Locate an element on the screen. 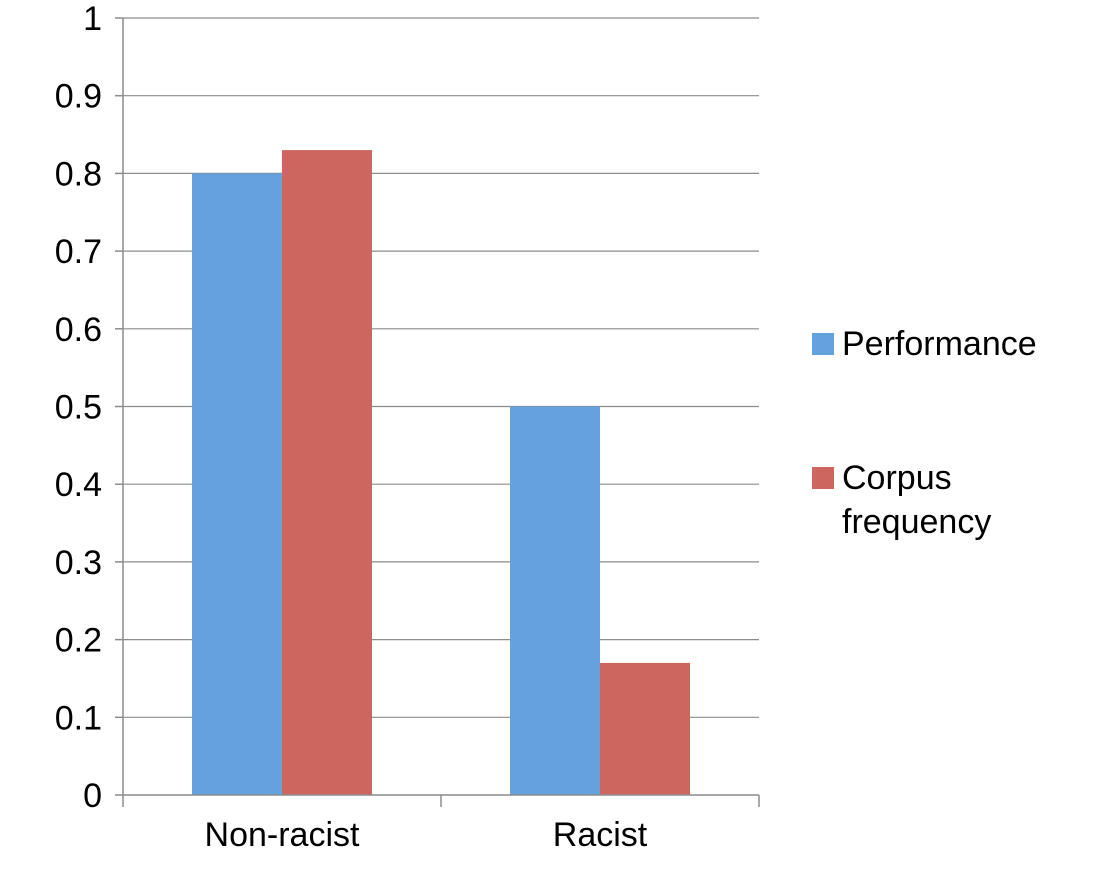  x-tick-label: Racist is located at coordinates (600, 835).